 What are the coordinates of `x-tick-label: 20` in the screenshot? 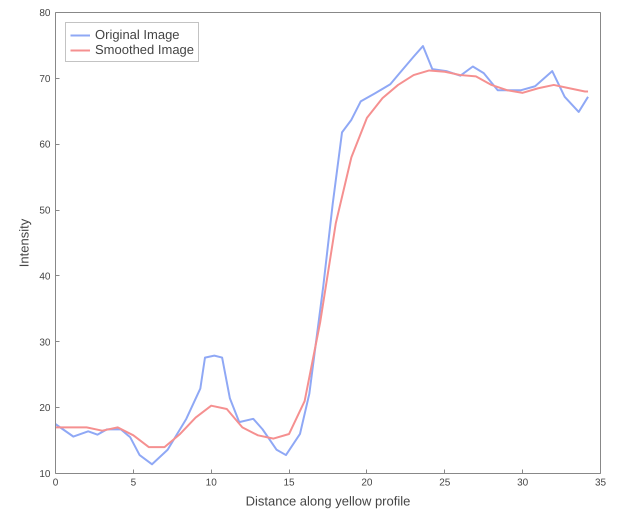 It's located at (367, 483).